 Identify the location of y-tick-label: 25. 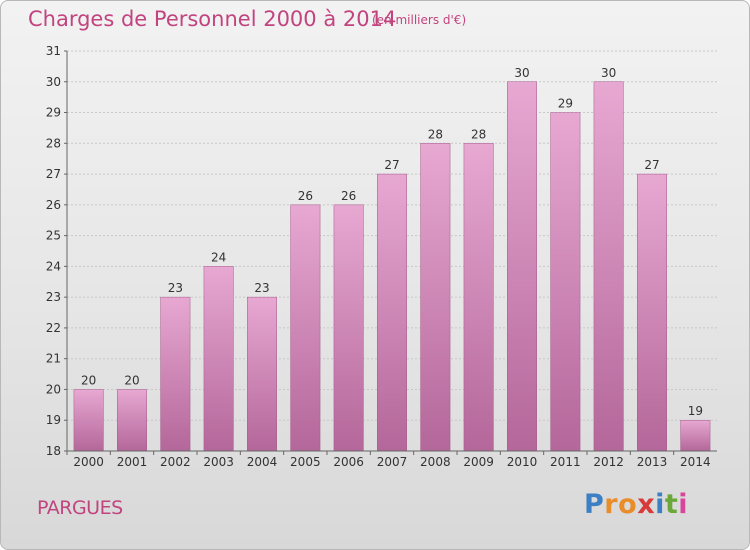
(53, 236).